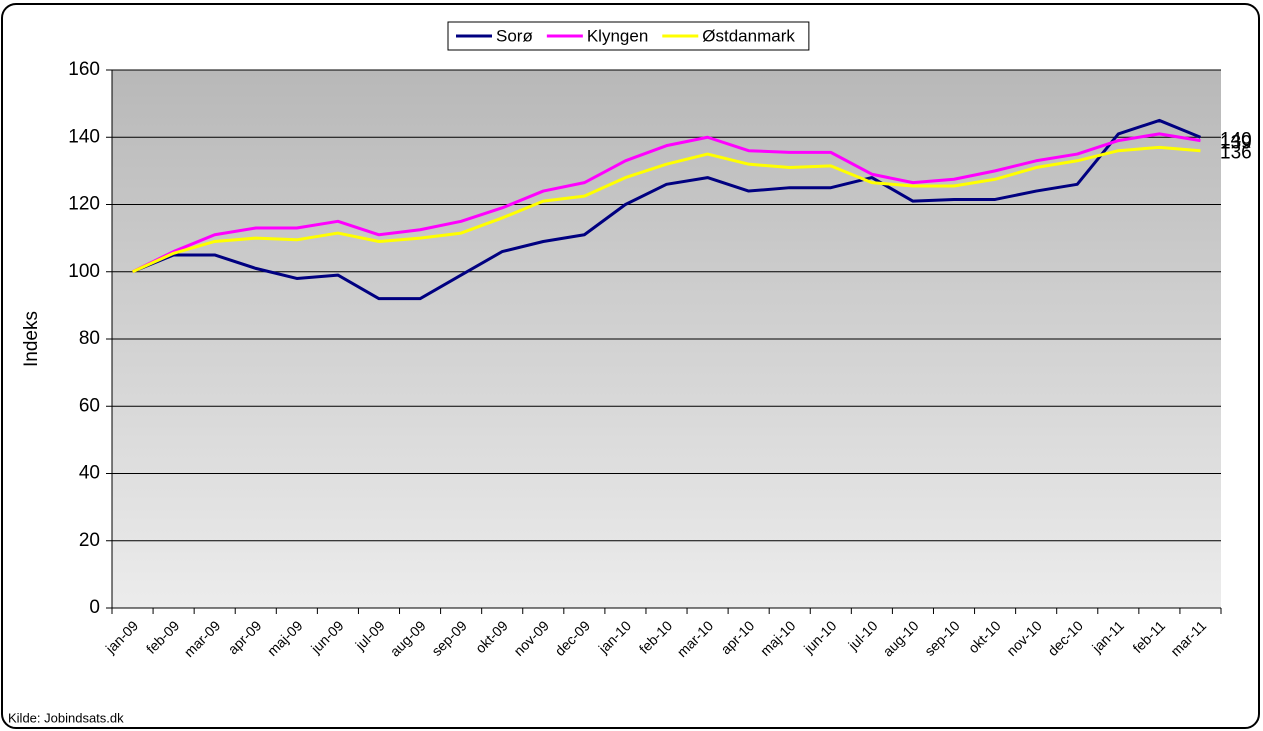  Describe the element at coordinates (1236, 143) in the screenshot. I see `end-value-label: 139` at that location.